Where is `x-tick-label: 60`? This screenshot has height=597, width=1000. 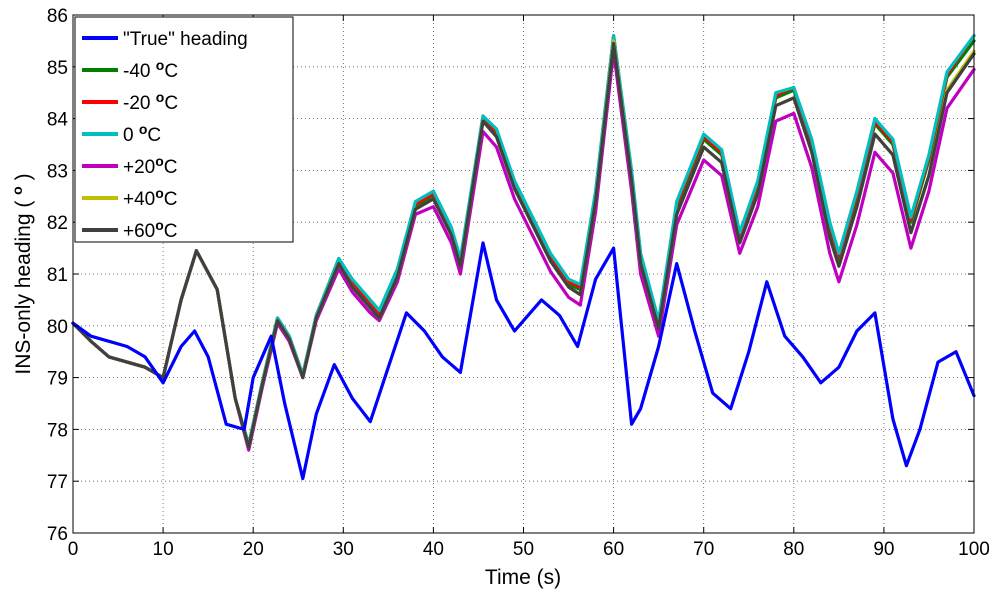
x-tick-label: 60 is located at coordinates (613, 549).